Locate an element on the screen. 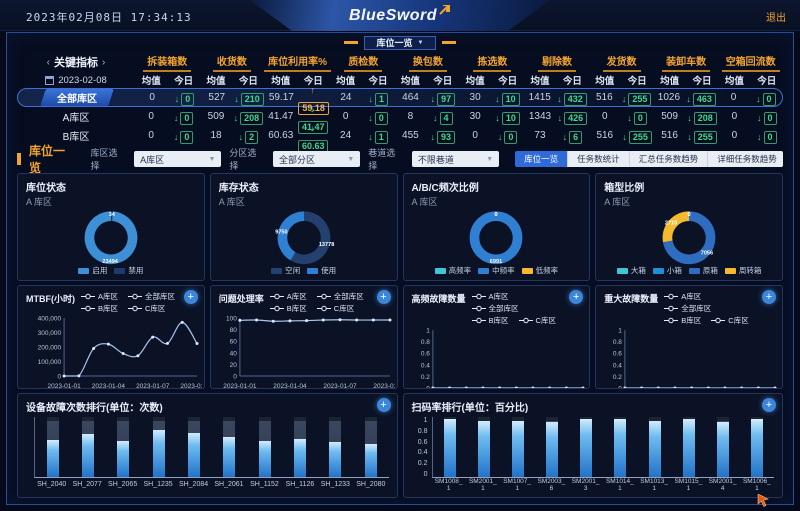  legend-item: 禁用 is located at coordinates (128, 270).